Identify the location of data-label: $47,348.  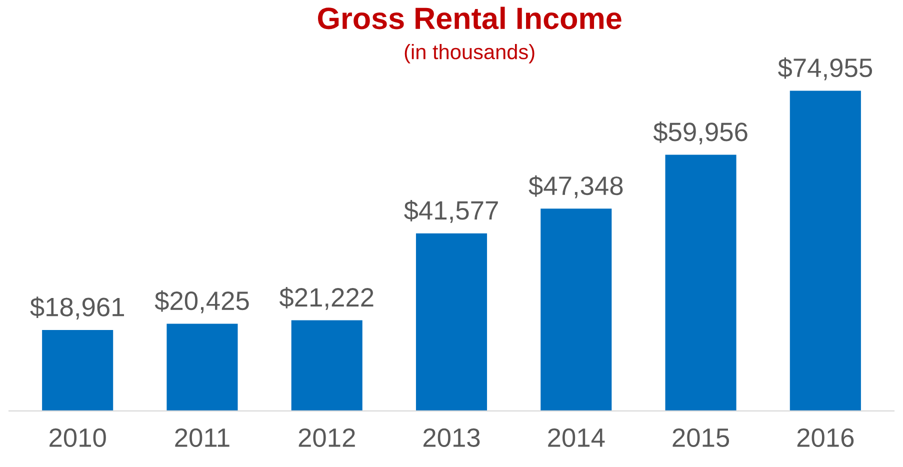
(575, 186).